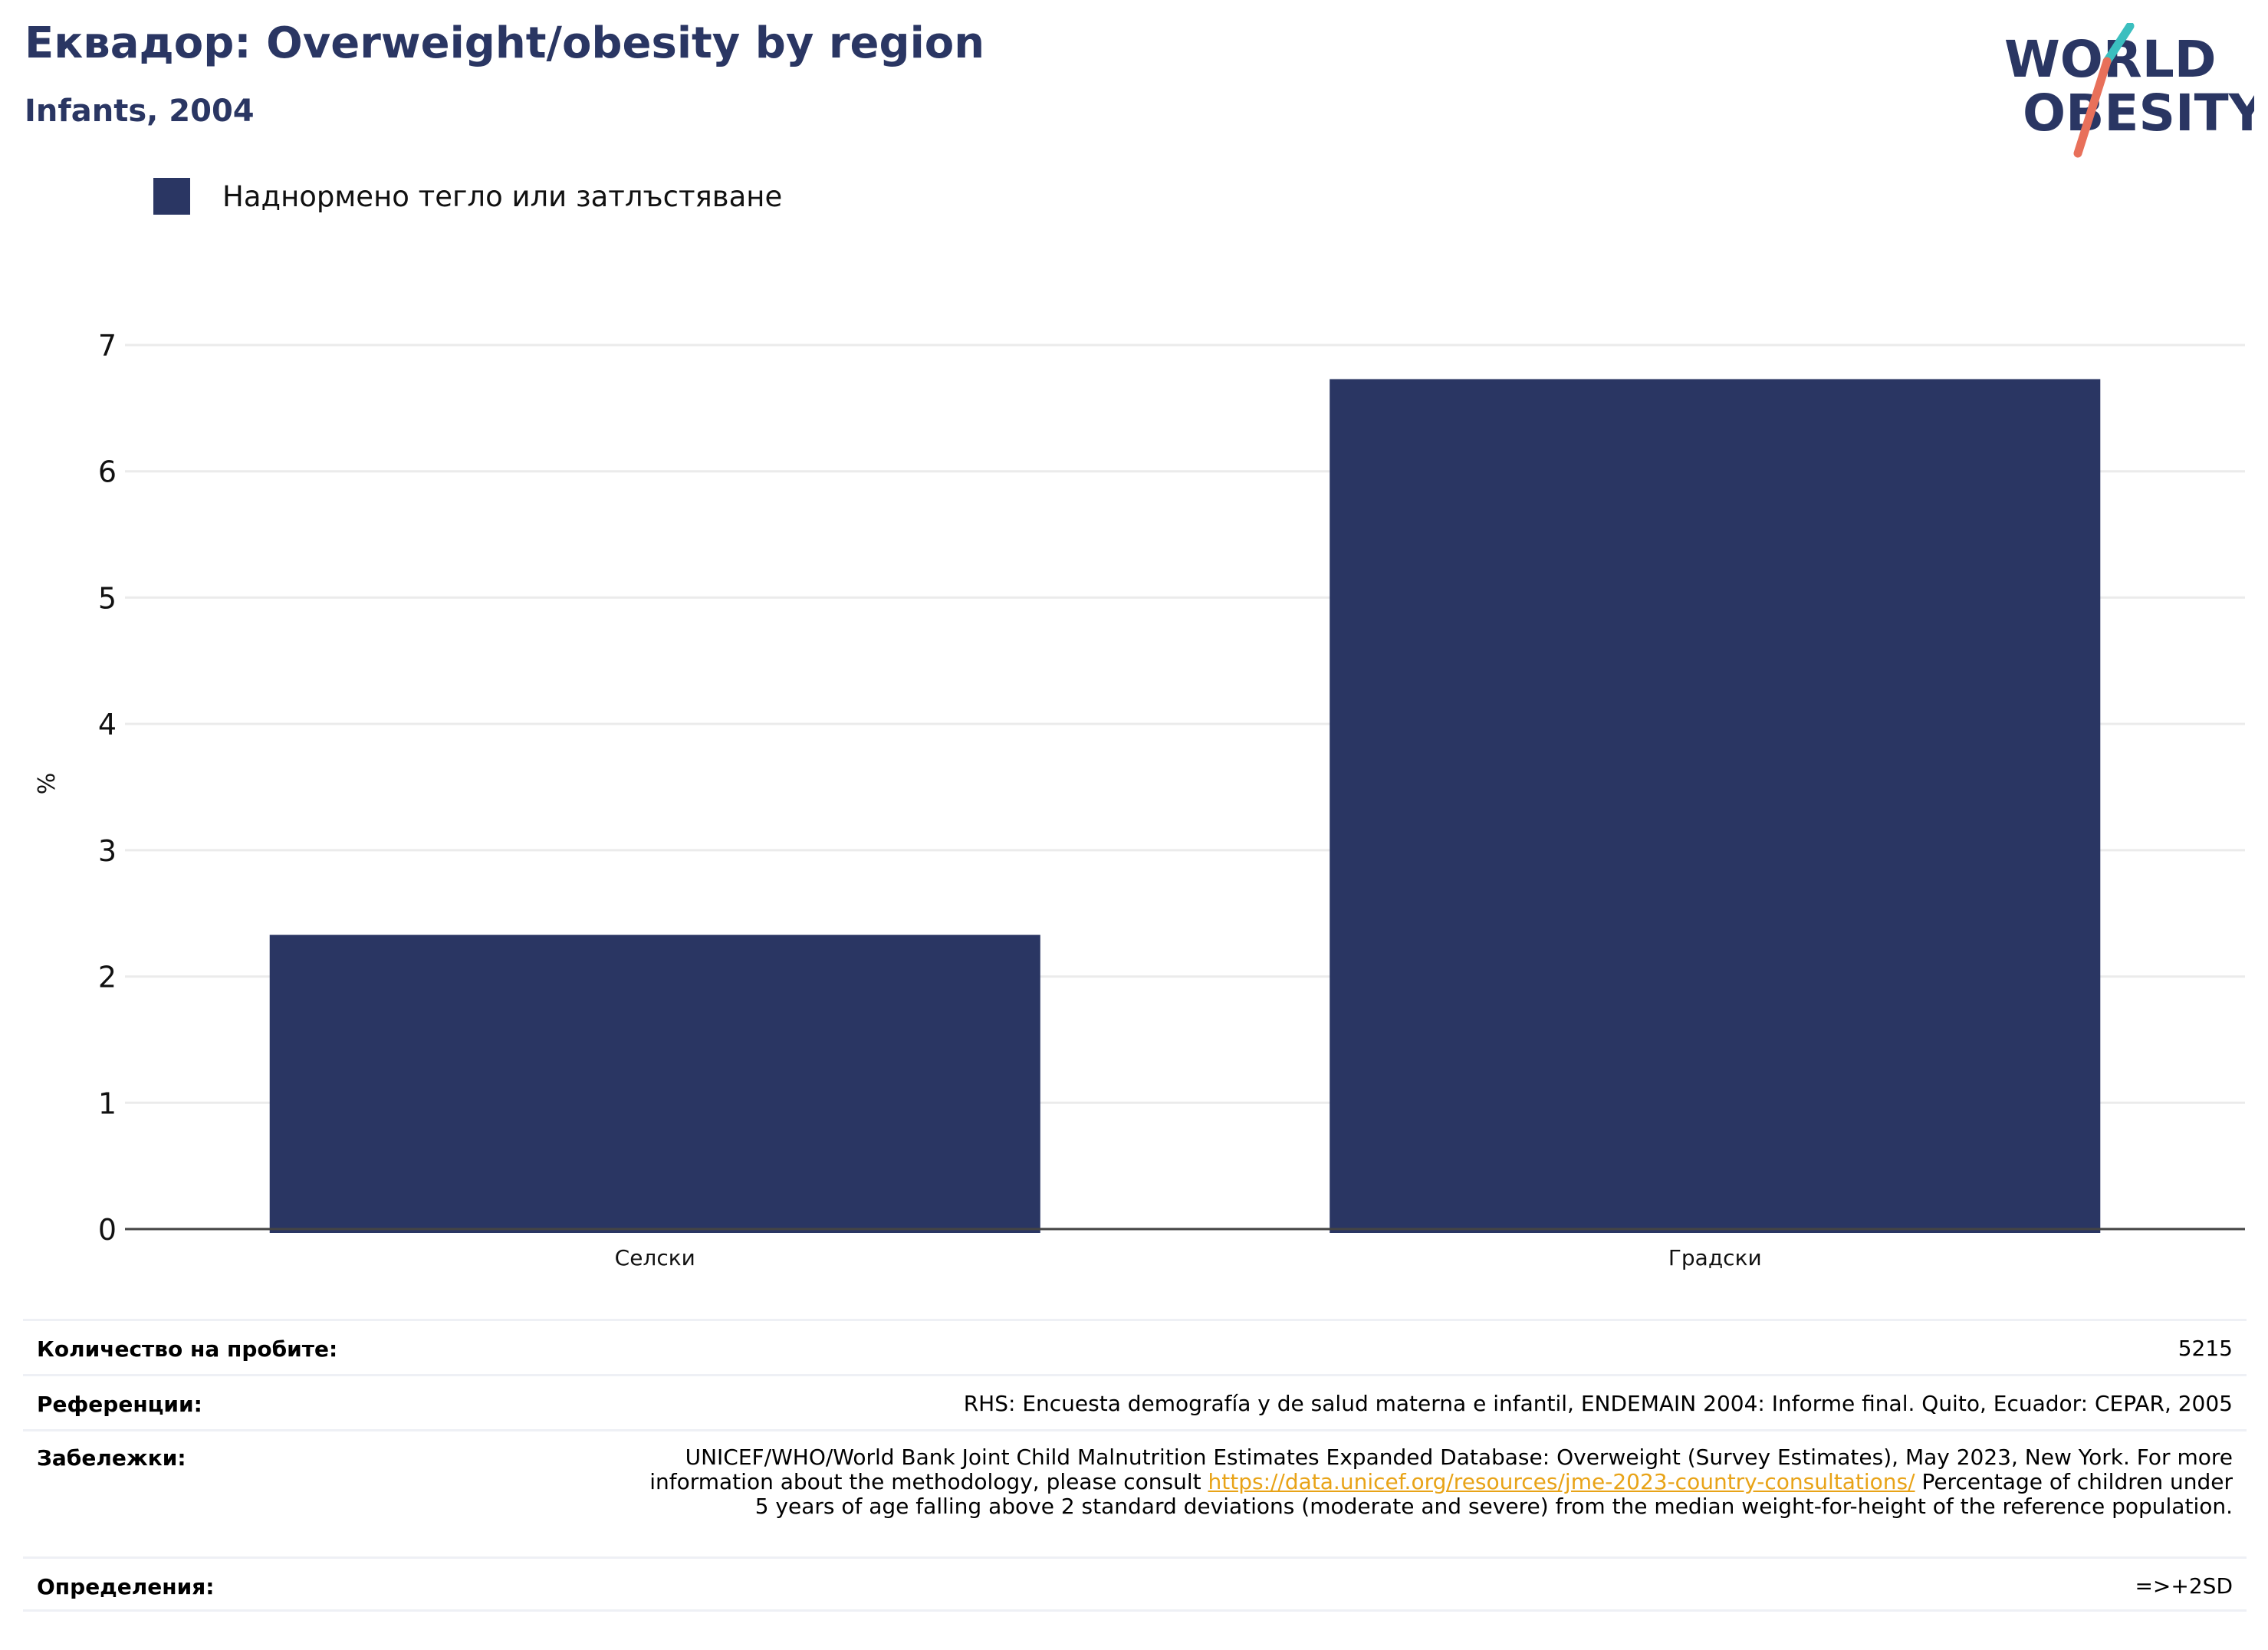 The image size is (2268, 1650). I want to click on bar, so click(654, 1084).